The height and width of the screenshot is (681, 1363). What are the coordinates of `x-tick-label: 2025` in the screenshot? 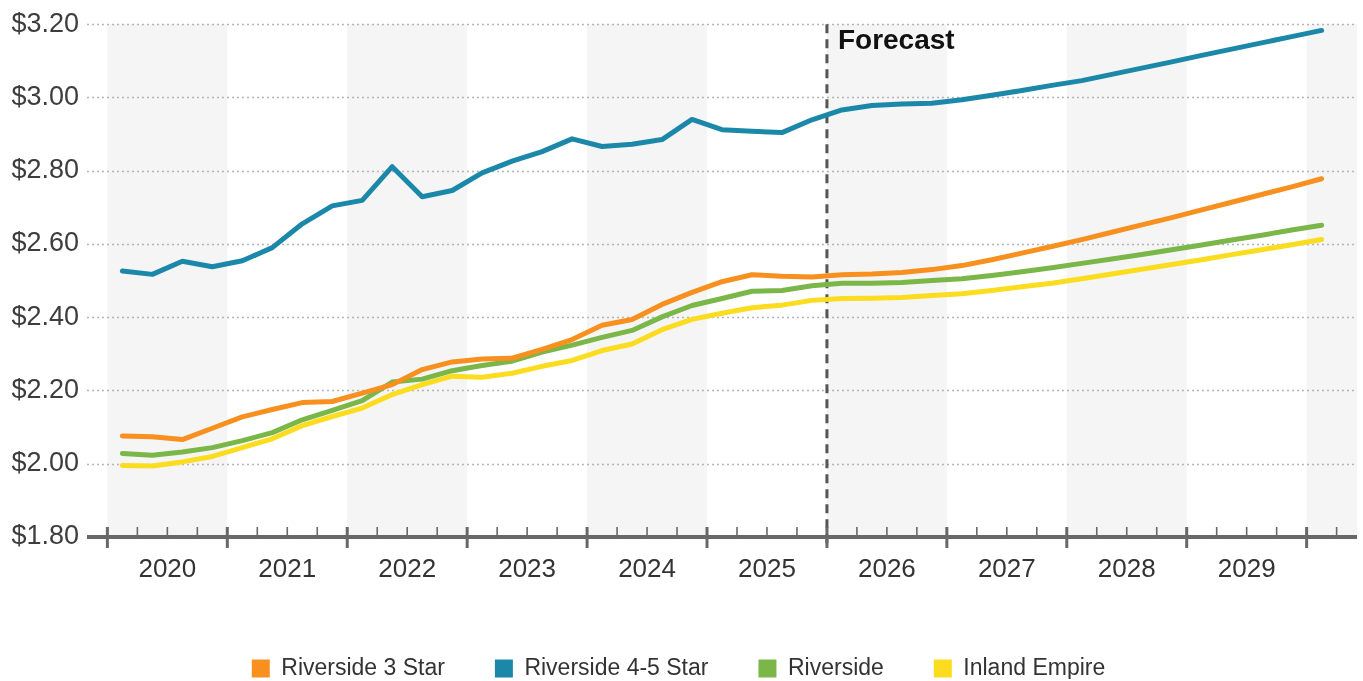 It's located at (767, 567).